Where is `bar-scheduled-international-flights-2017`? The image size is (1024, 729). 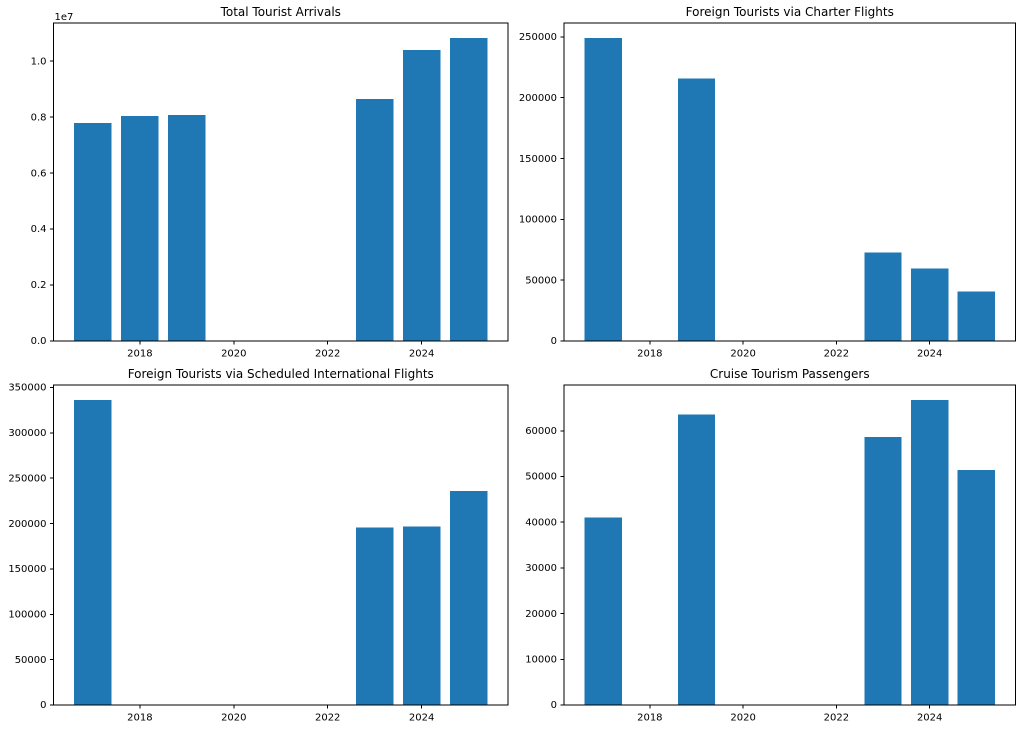
bar-scheduled-international-flights-2017 is located at coordinates (93, 552).